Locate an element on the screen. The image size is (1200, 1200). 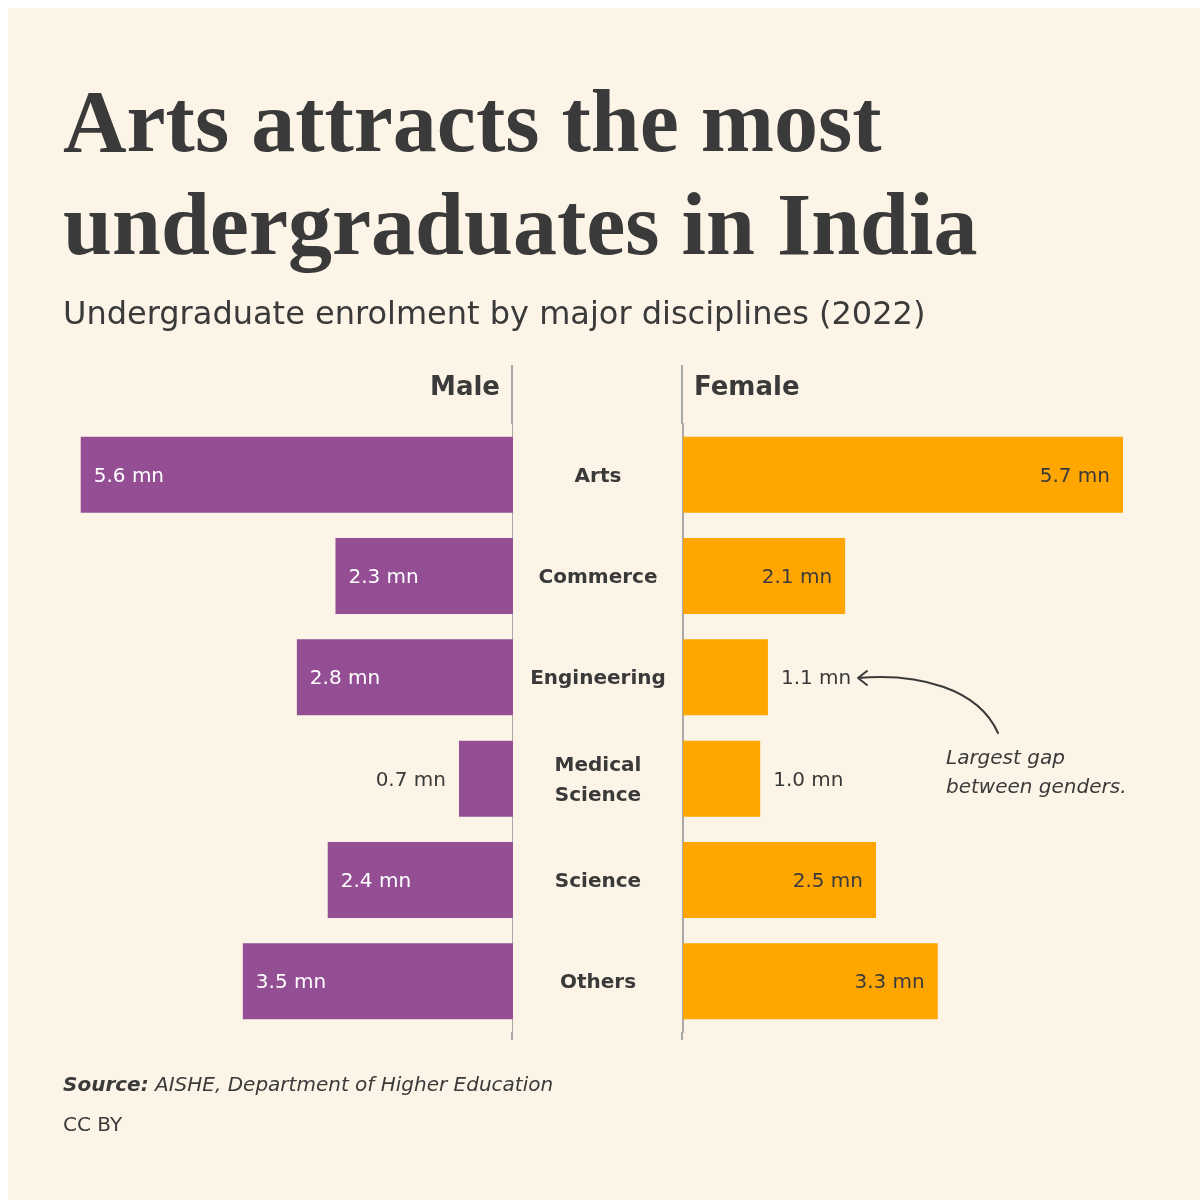
y-tick-label: Others is located at coordinates (598, 981).